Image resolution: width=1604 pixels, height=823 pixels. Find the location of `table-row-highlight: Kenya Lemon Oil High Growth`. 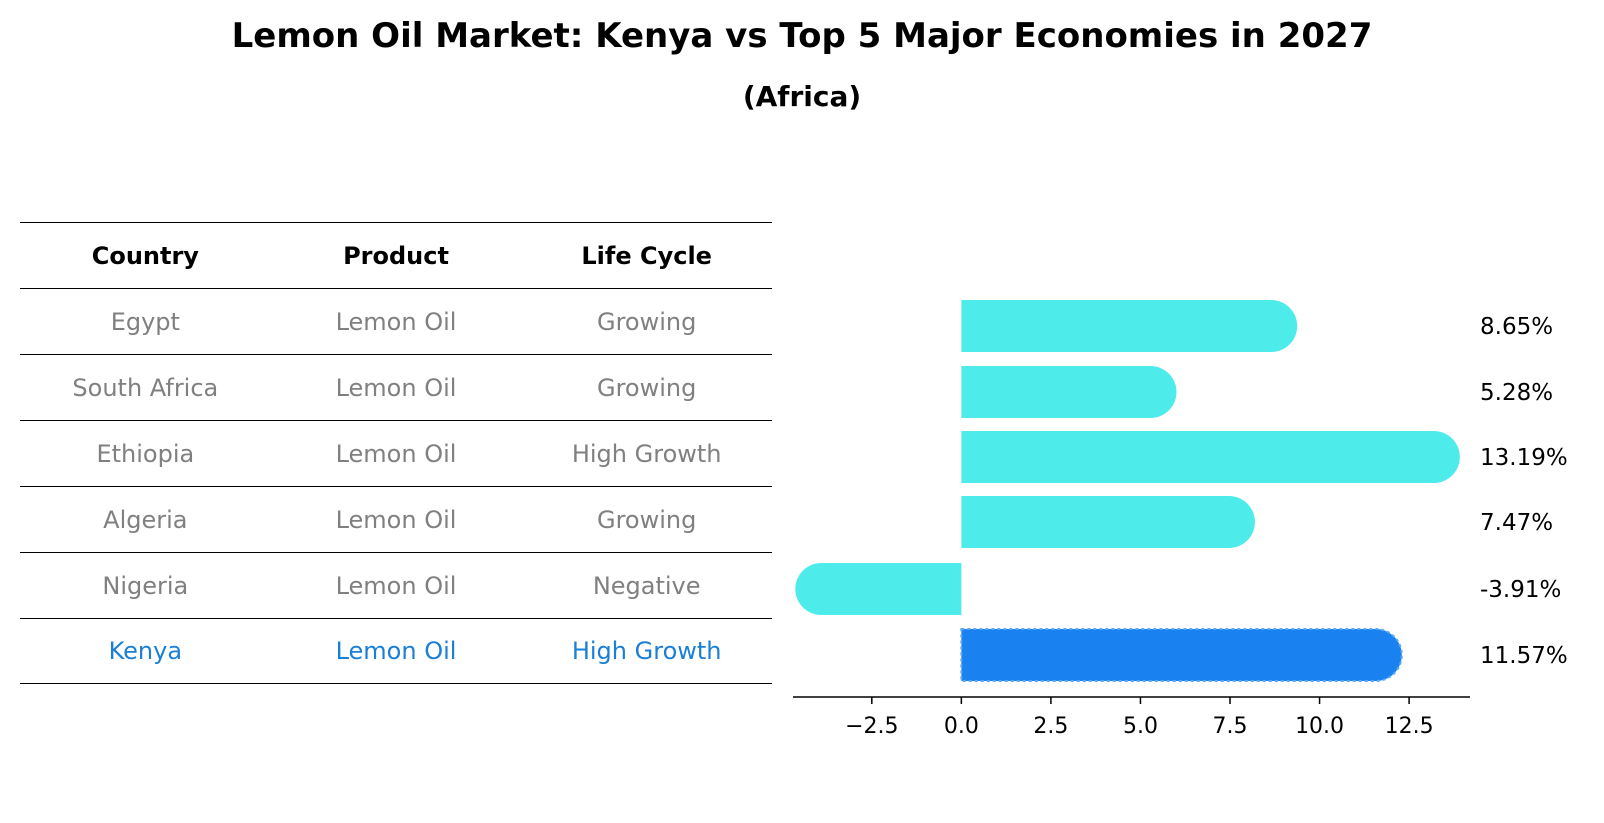

table-row-highlight: Kenya Lemon Oil High Growth is located at coordinates (396, 651).